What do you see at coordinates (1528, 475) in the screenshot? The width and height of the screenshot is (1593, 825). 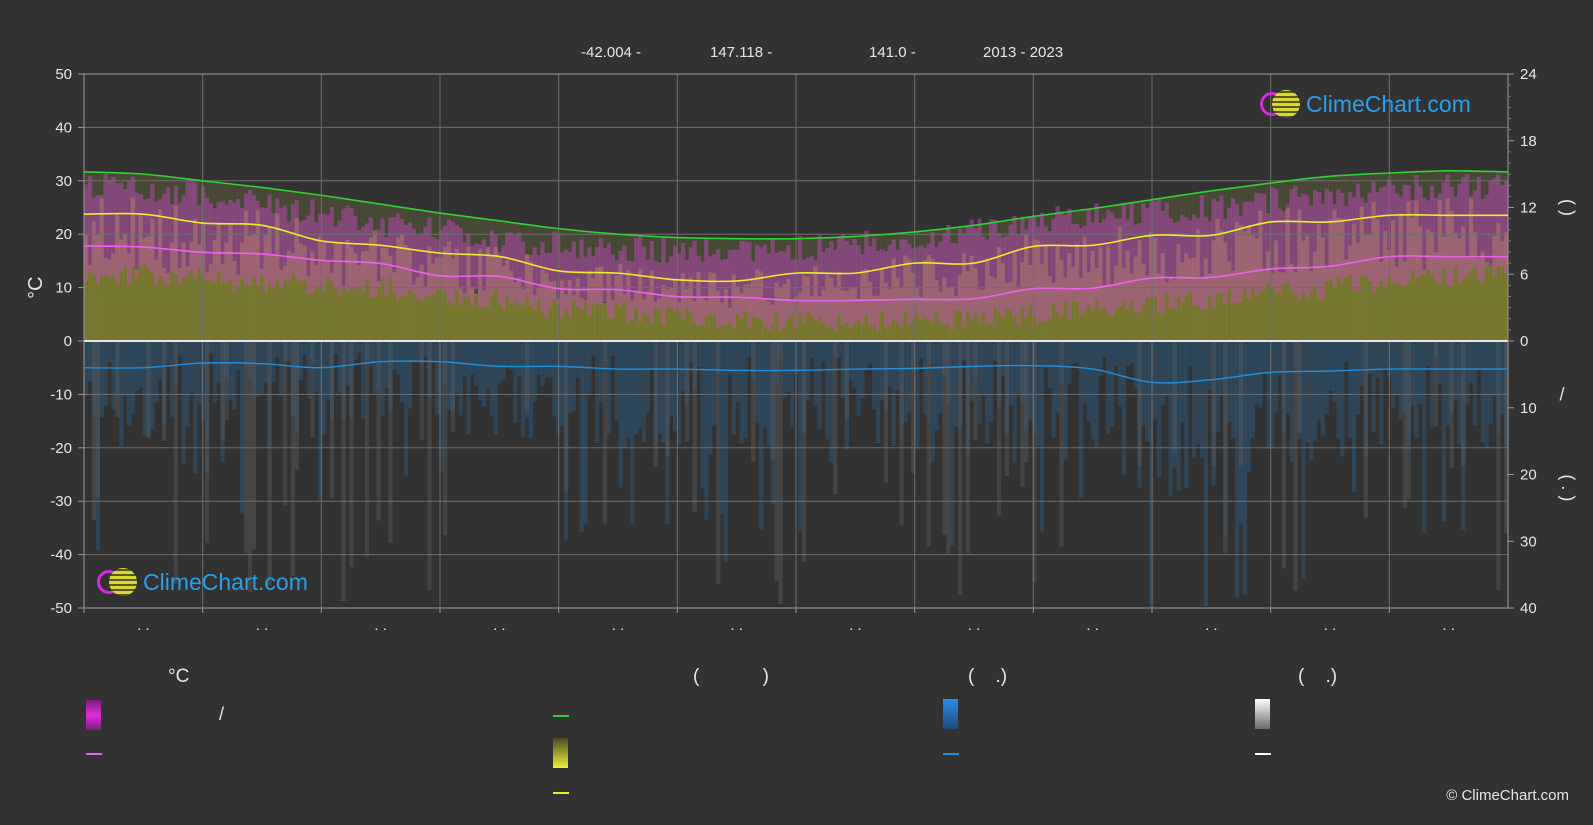 I see `right-axis-tick-label: 20` at bounding box center [1528, 475].